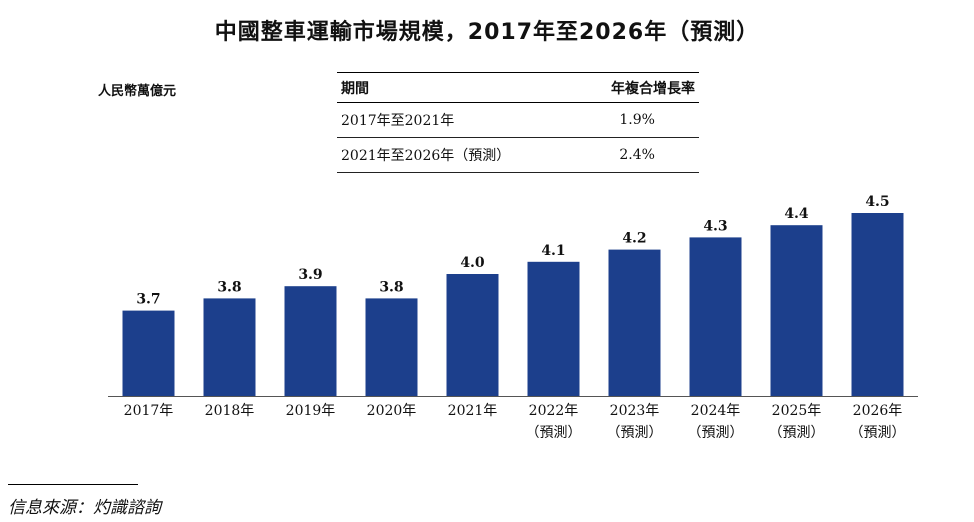  Describe the element at coordinates (137, 91) in the screenshot. I see `unit-label: 人民幣萬億元` at that location.